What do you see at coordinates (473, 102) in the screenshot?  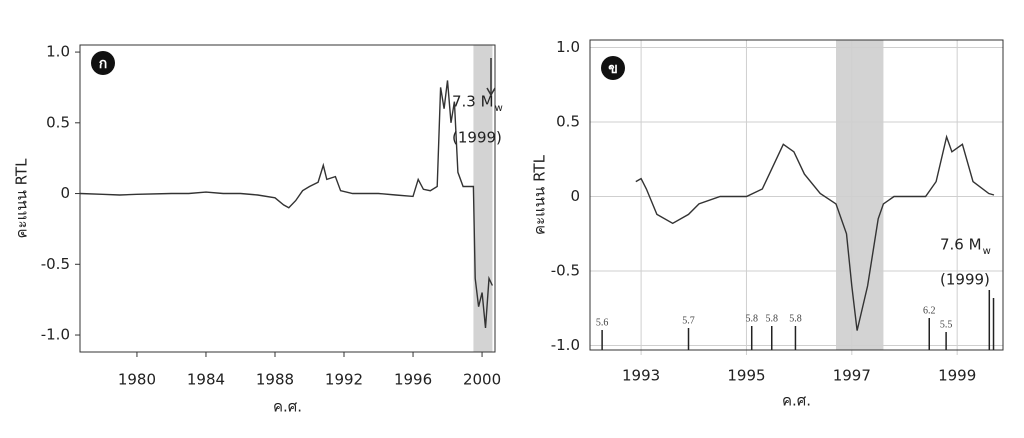 I see `annotation: 7.3 M` at bounding box center [473, 102].